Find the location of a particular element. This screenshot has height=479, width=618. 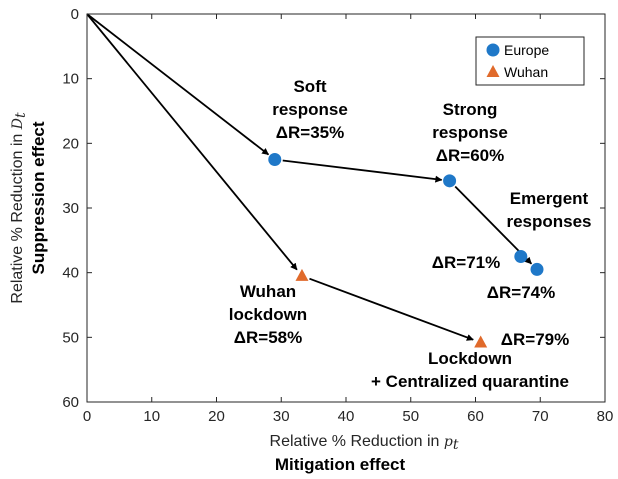

y-tick-label: 20 is located at coordinates (70, 143).